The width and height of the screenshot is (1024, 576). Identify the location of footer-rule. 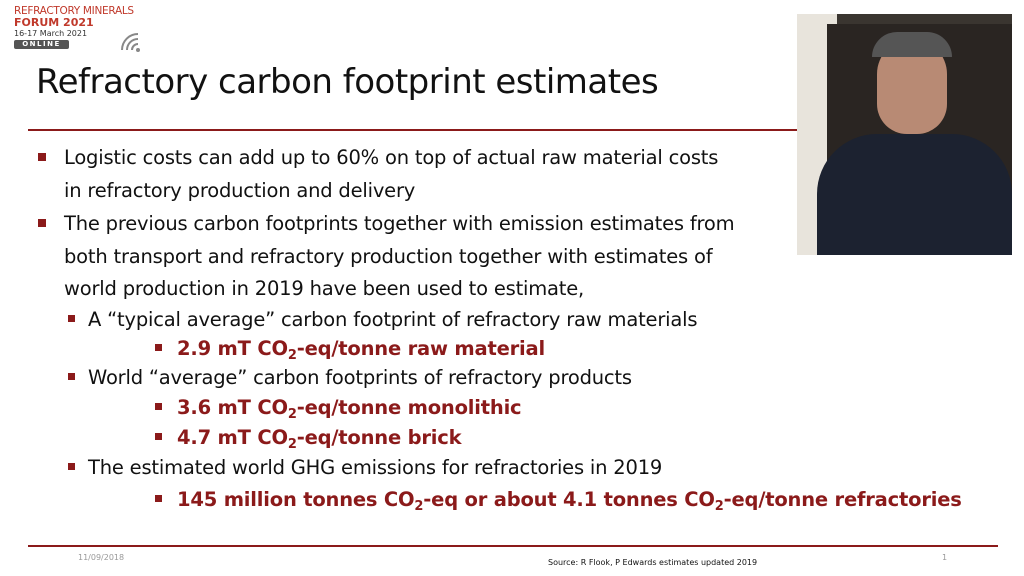
(513, 546).